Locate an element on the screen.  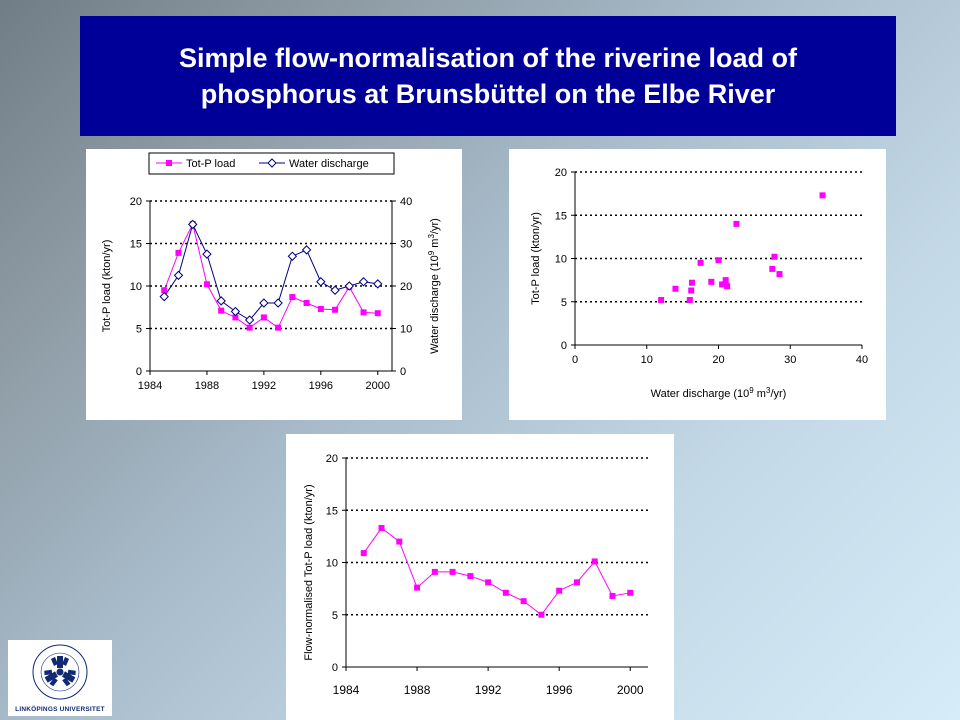
chart3-xtick-label: 2000 is located at coordinates (630, 690).